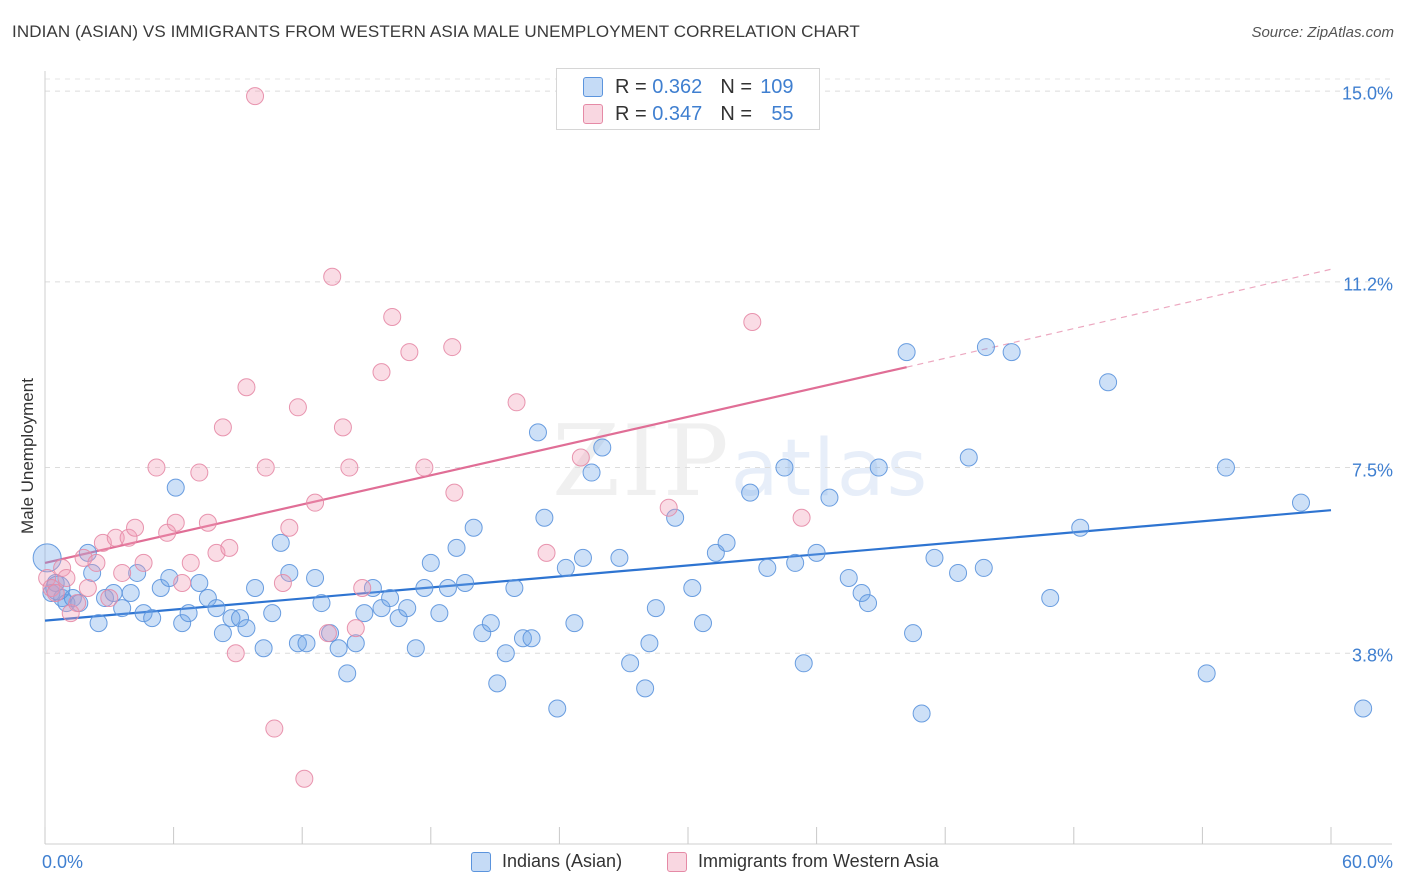 The width and height of the screenshot is (1406, 892). Describe the element at coordinates (677, 861) in the screenshot. I see `series-swatch-western-asia` at that location.